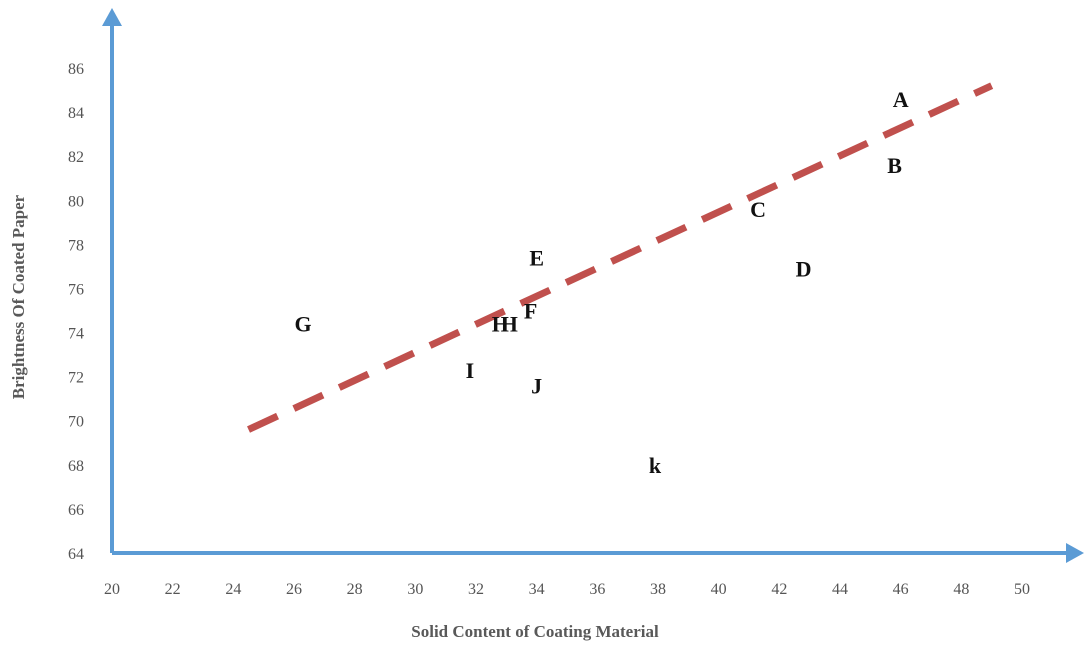 The width and height of the screenshot is (1086, 645). What do you see at coordinates (415, 589) in the screenshot?
I see `x-tick-label: 30` at bounding box center [415, 589].